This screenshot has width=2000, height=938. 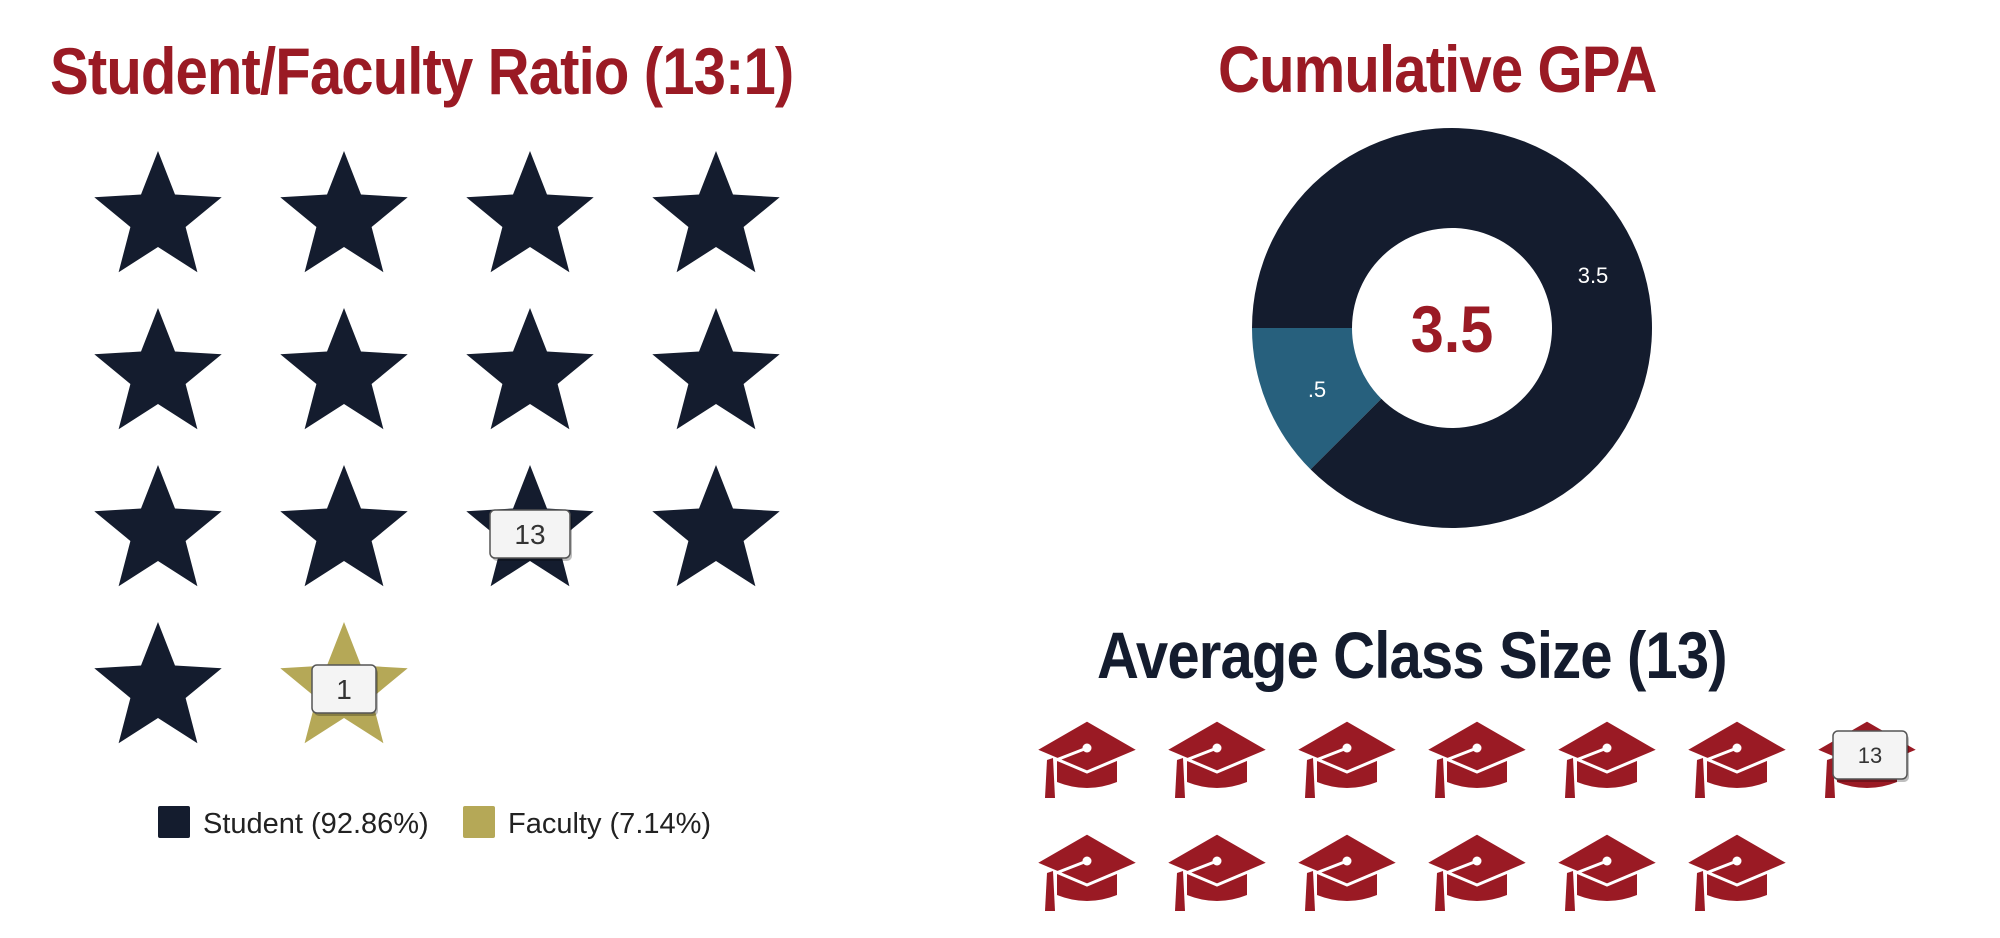 I want to click on legend-faculty-swatch, so click(x=479, y=822).